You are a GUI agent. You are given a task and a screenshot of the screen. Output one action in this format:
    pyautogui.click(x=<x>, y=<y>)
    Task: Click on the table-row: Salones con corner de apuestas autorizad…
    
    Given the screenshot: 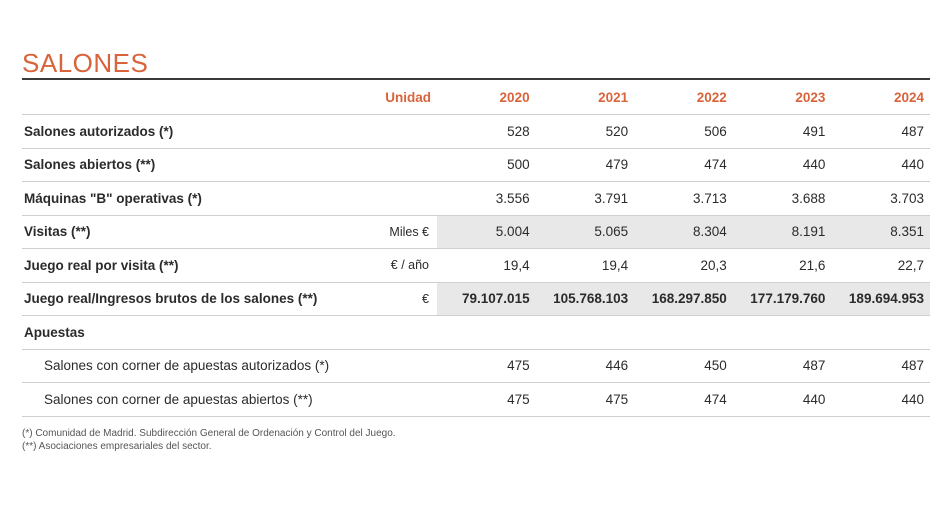 What is the action you would take?
    pyautogui.click(x=476, y=366)
    